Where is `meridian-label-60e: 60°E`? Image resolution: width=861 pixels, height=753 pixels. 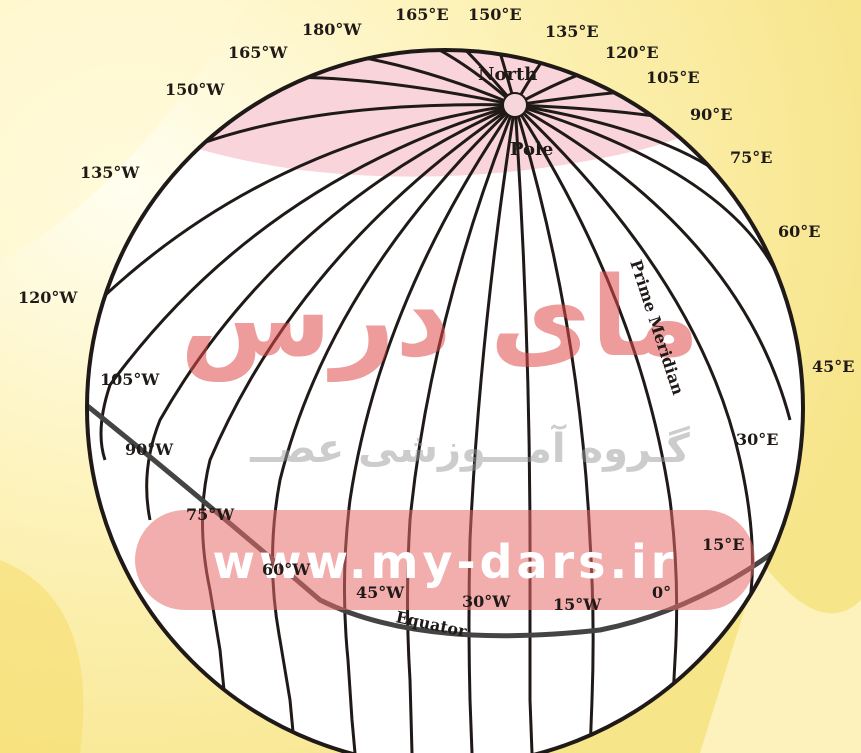
meridian-label-60e: 60°E is located at coordinates (799, 231).